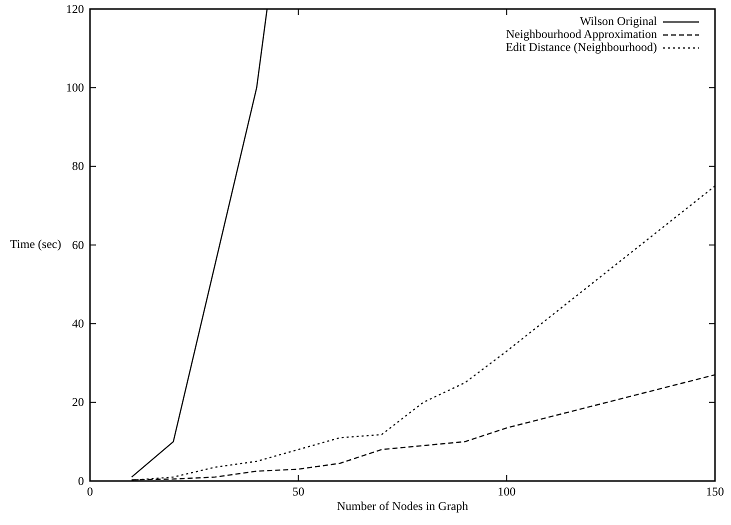 The height and width of the screenshot is (525, 731). What do you see at coordinates (619, 21) in the screenshot?
I see `legend-label: Wilson Original` at bounding box center [619, 21].